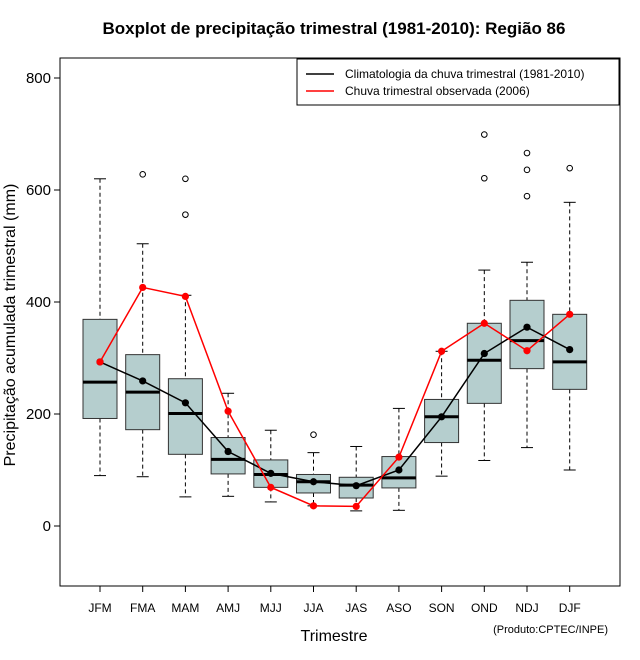  Describe the element at coordinates (38, 190) in the screenshot. I see `y-tick-label: 600` at that location.